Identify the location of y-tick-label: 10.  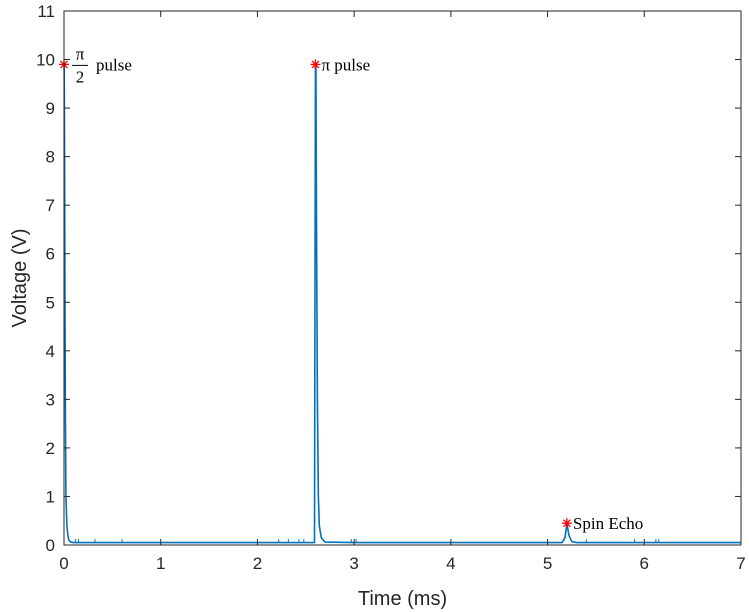
(45, 60).